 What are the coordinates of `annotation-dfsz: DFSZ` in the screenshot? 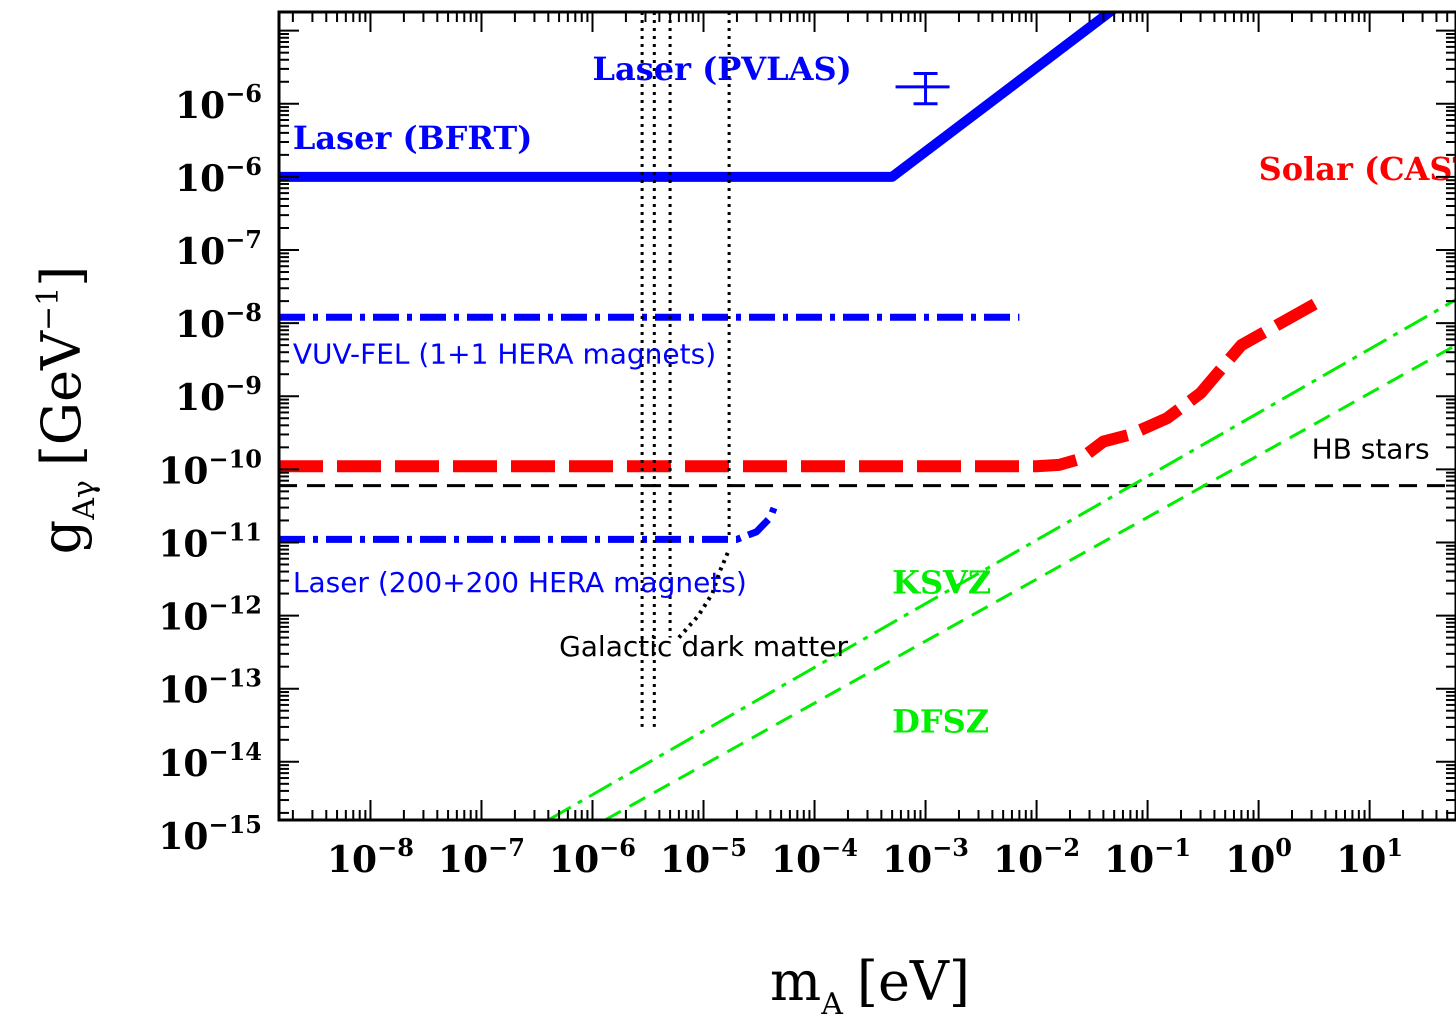 It's located at (940, 722).